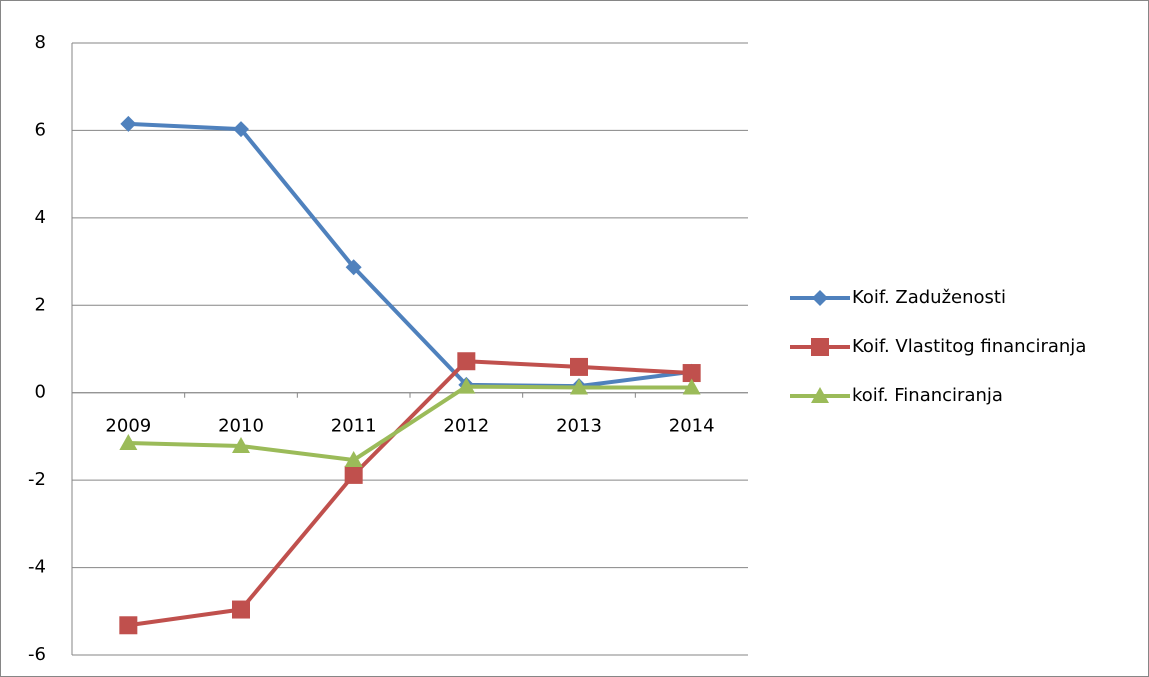  I want to click on x-tick-label: 2010, so click(241, 426).